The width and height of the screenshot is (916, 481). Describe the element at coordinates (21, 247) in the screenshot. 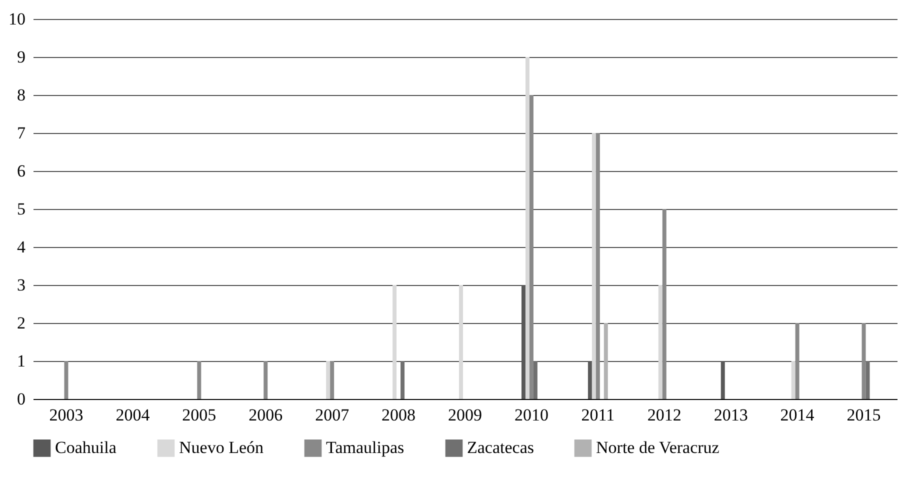

I see `y-tick-label: 4` at that location.